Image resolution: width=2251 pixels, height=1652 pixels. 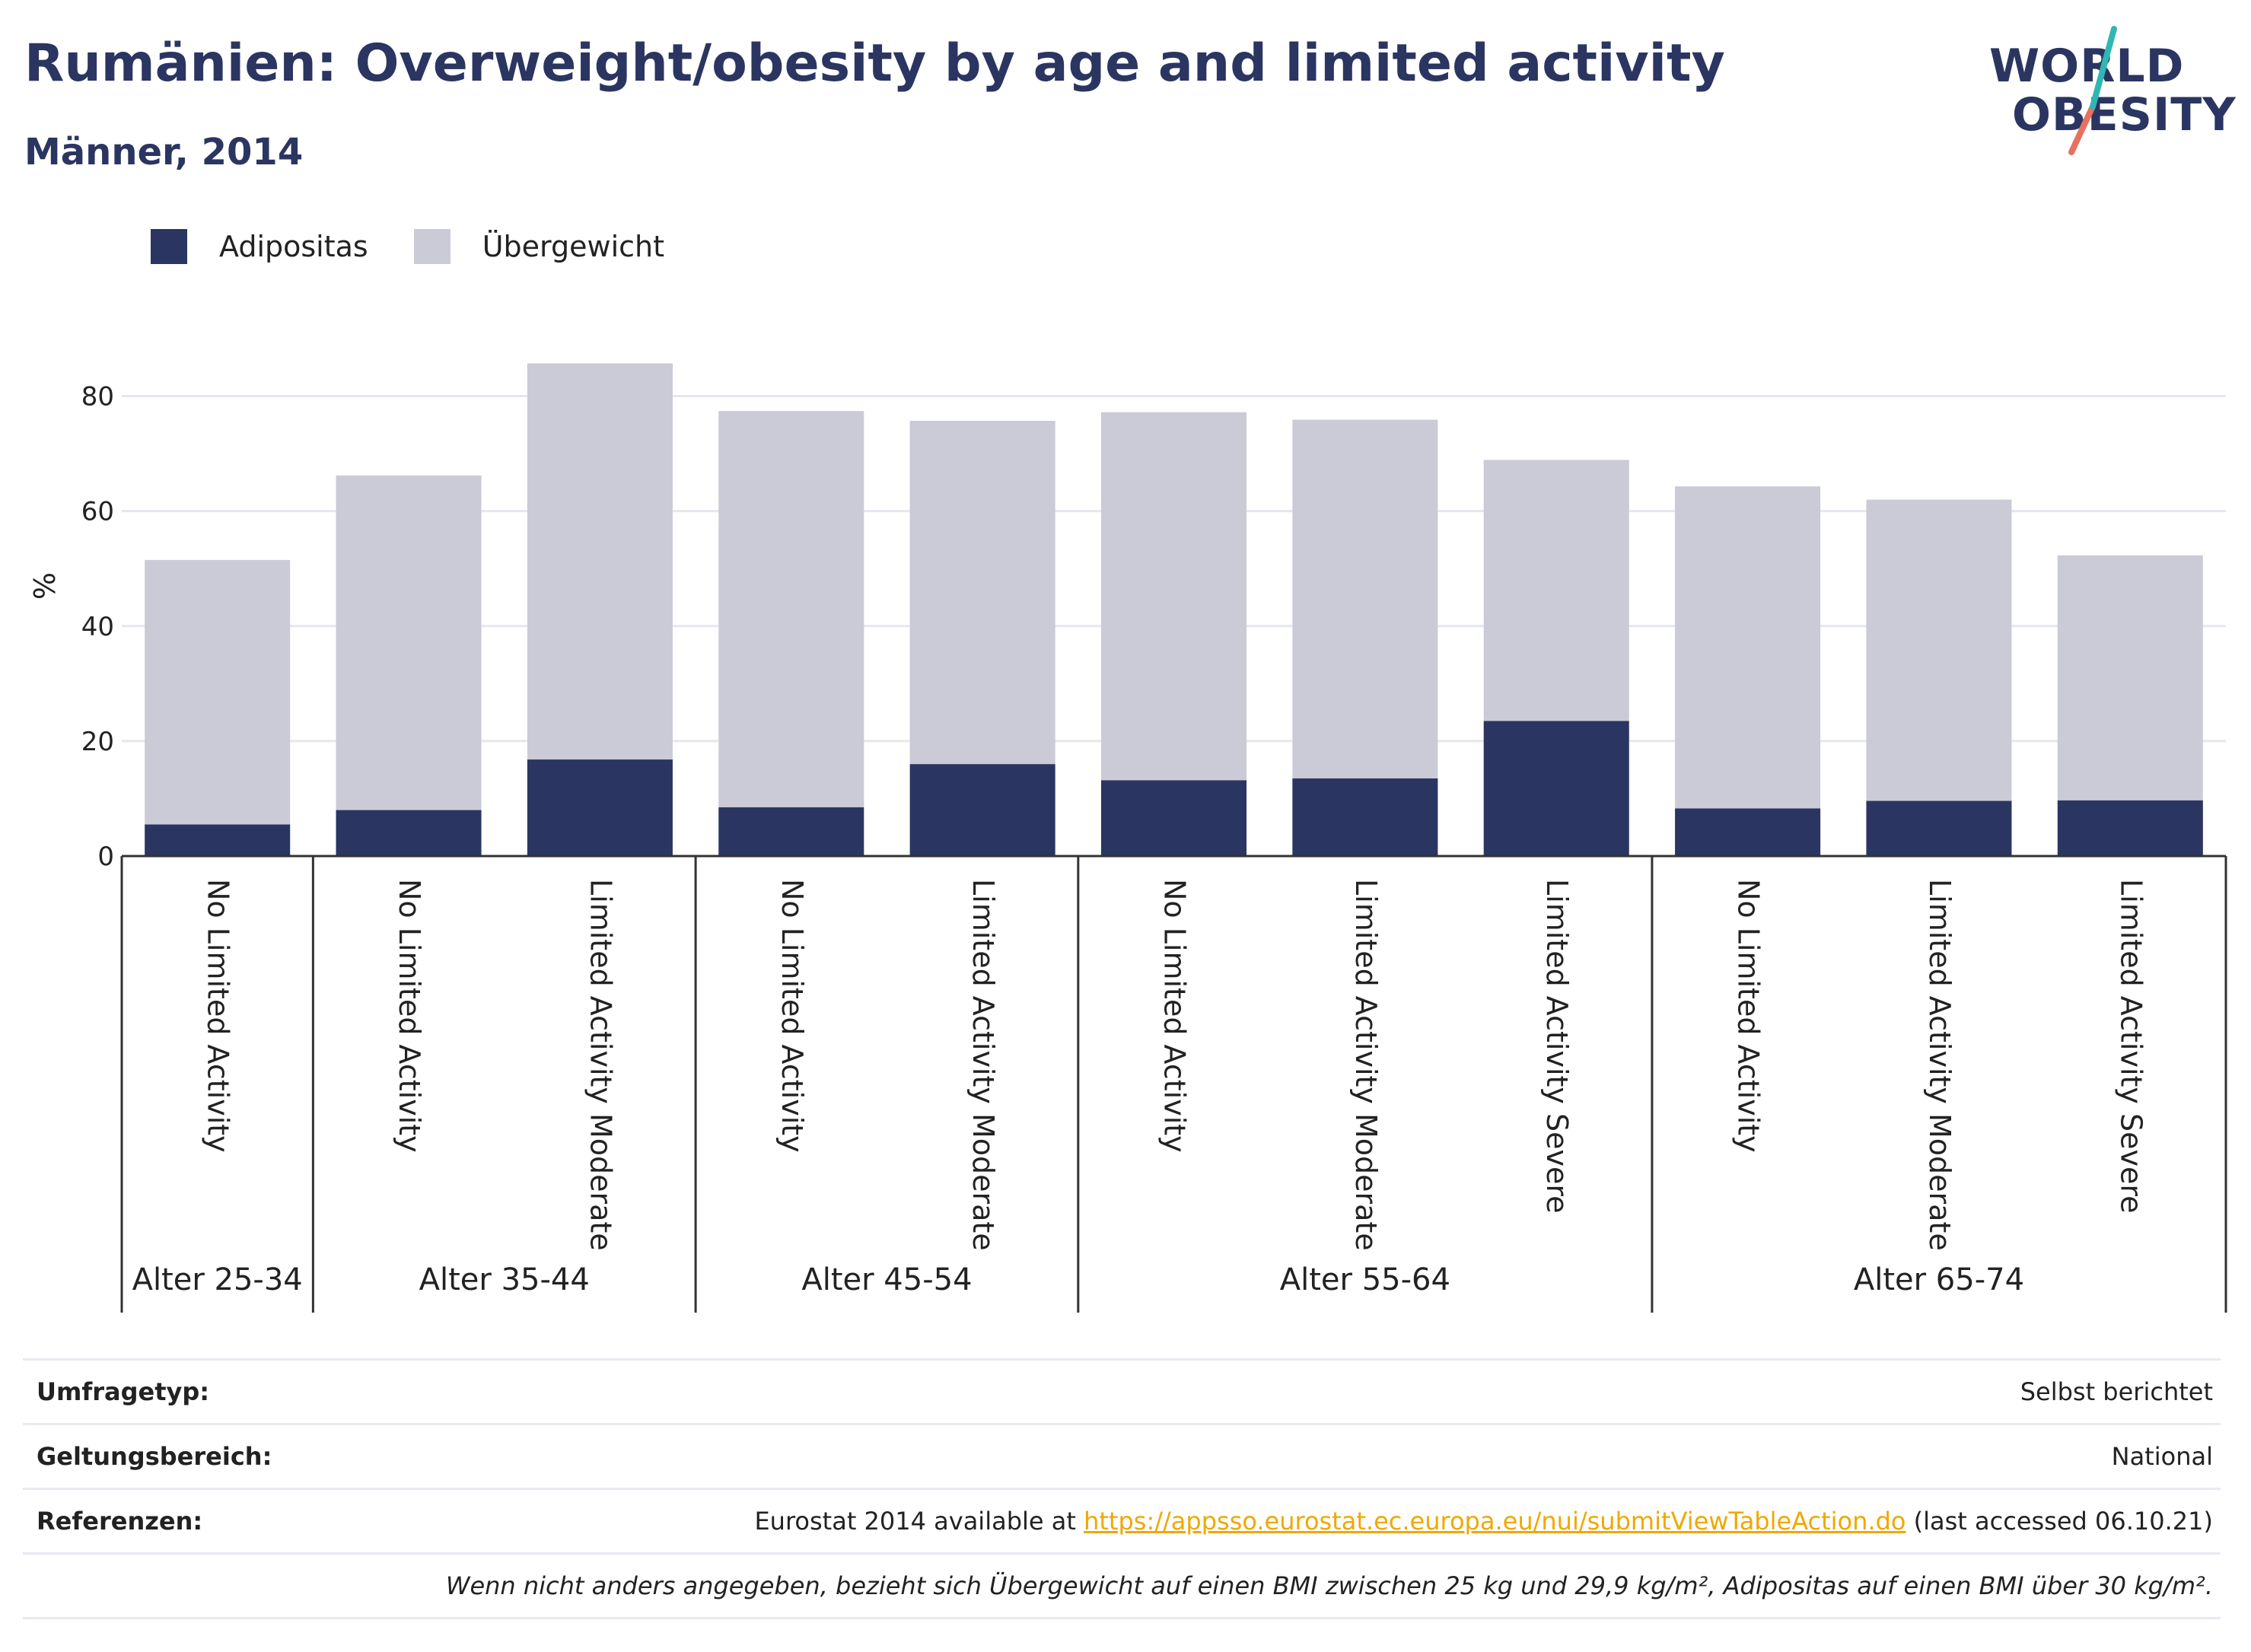 I want to click on legend-swatch-adipositas, so click(x=169, y=246).